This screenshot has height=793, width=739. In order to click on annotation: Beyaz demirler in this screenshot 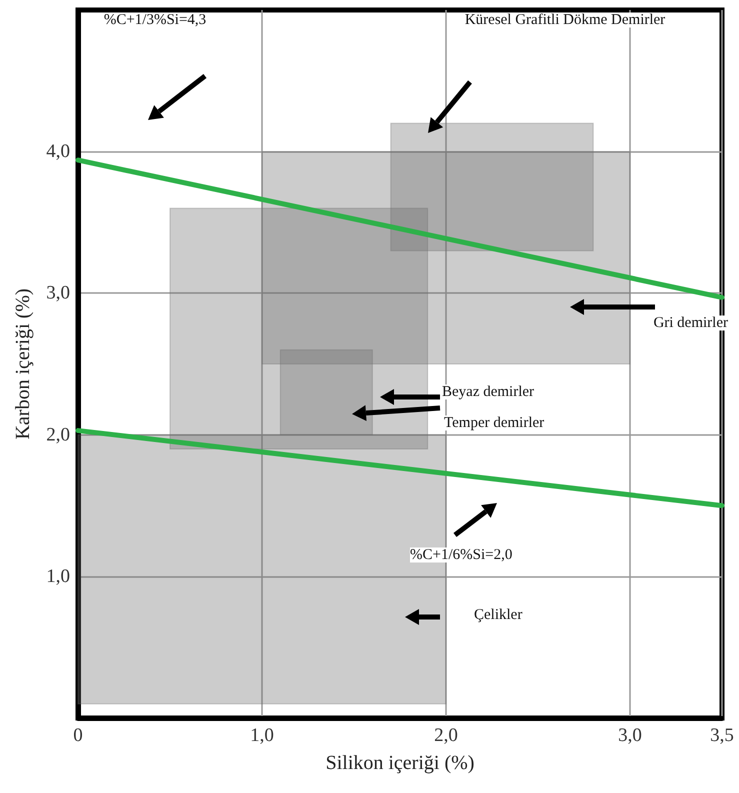, I will do `click(488, 392)`.